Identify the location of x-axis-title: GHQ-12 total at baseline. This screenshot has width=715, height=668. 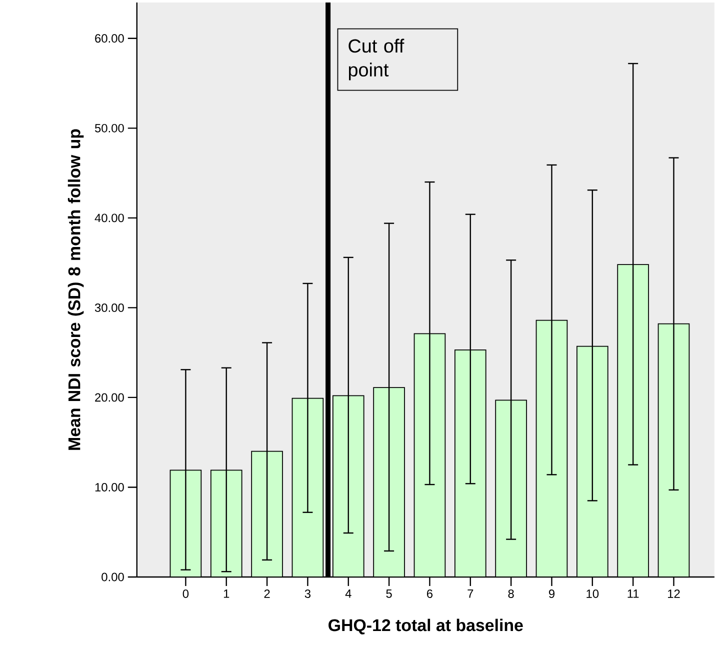
(425, 626).